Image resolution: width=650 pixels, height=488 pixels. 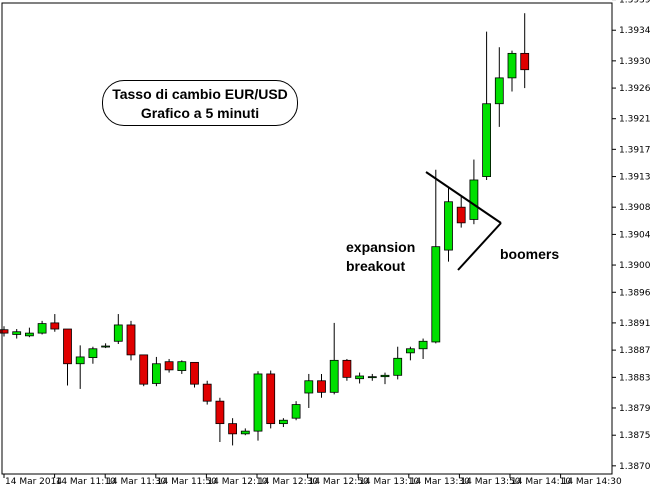 What do you see at coordinates (389, 482) in the screenshot?
I see `x-tick-label: 14 Mar 13:10` at bounding box center [389, 482].